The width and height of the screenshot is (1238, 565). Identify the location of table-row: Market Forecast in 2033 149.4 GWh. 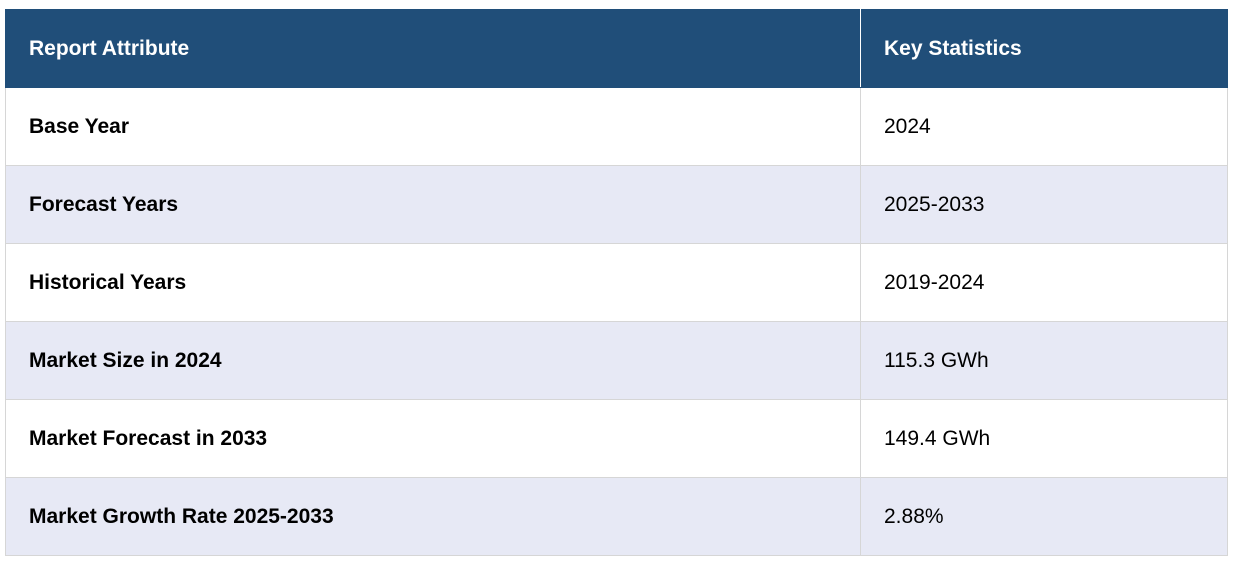
(616, 438).